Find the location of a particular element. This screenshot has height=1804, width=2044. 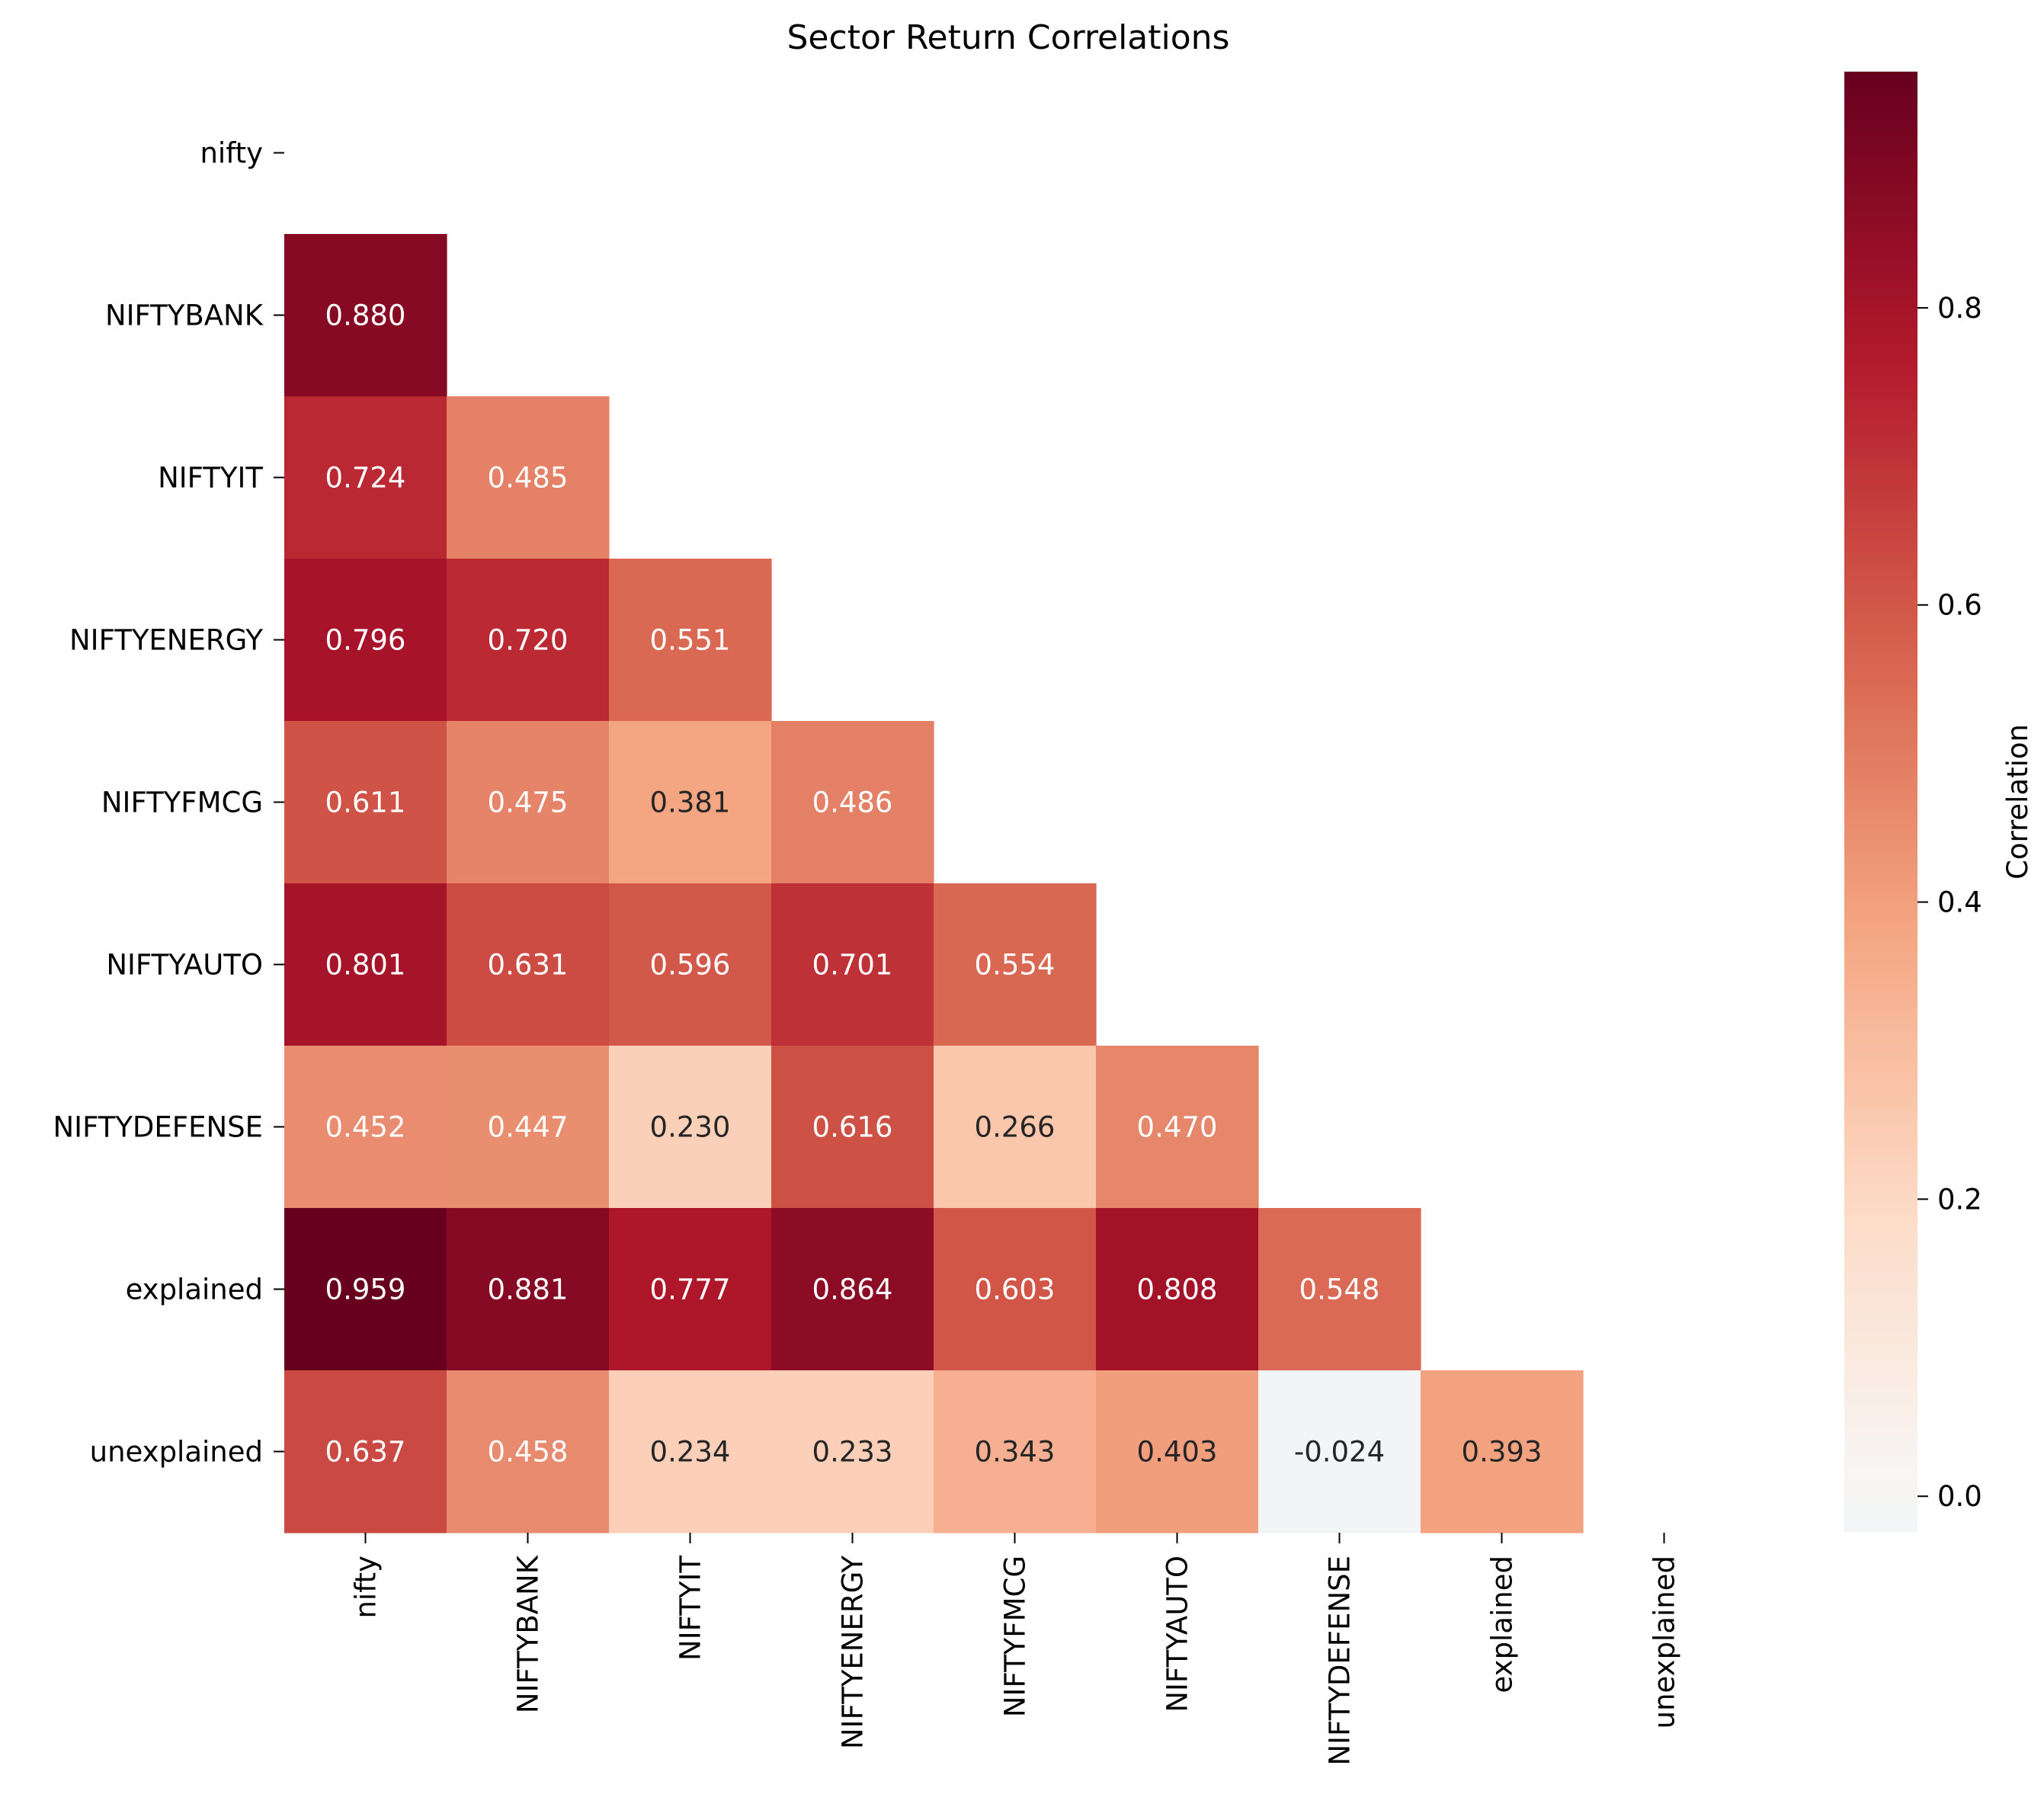

colorbar-tick-label: 0.0 is located at coordinates (1959, 1496).